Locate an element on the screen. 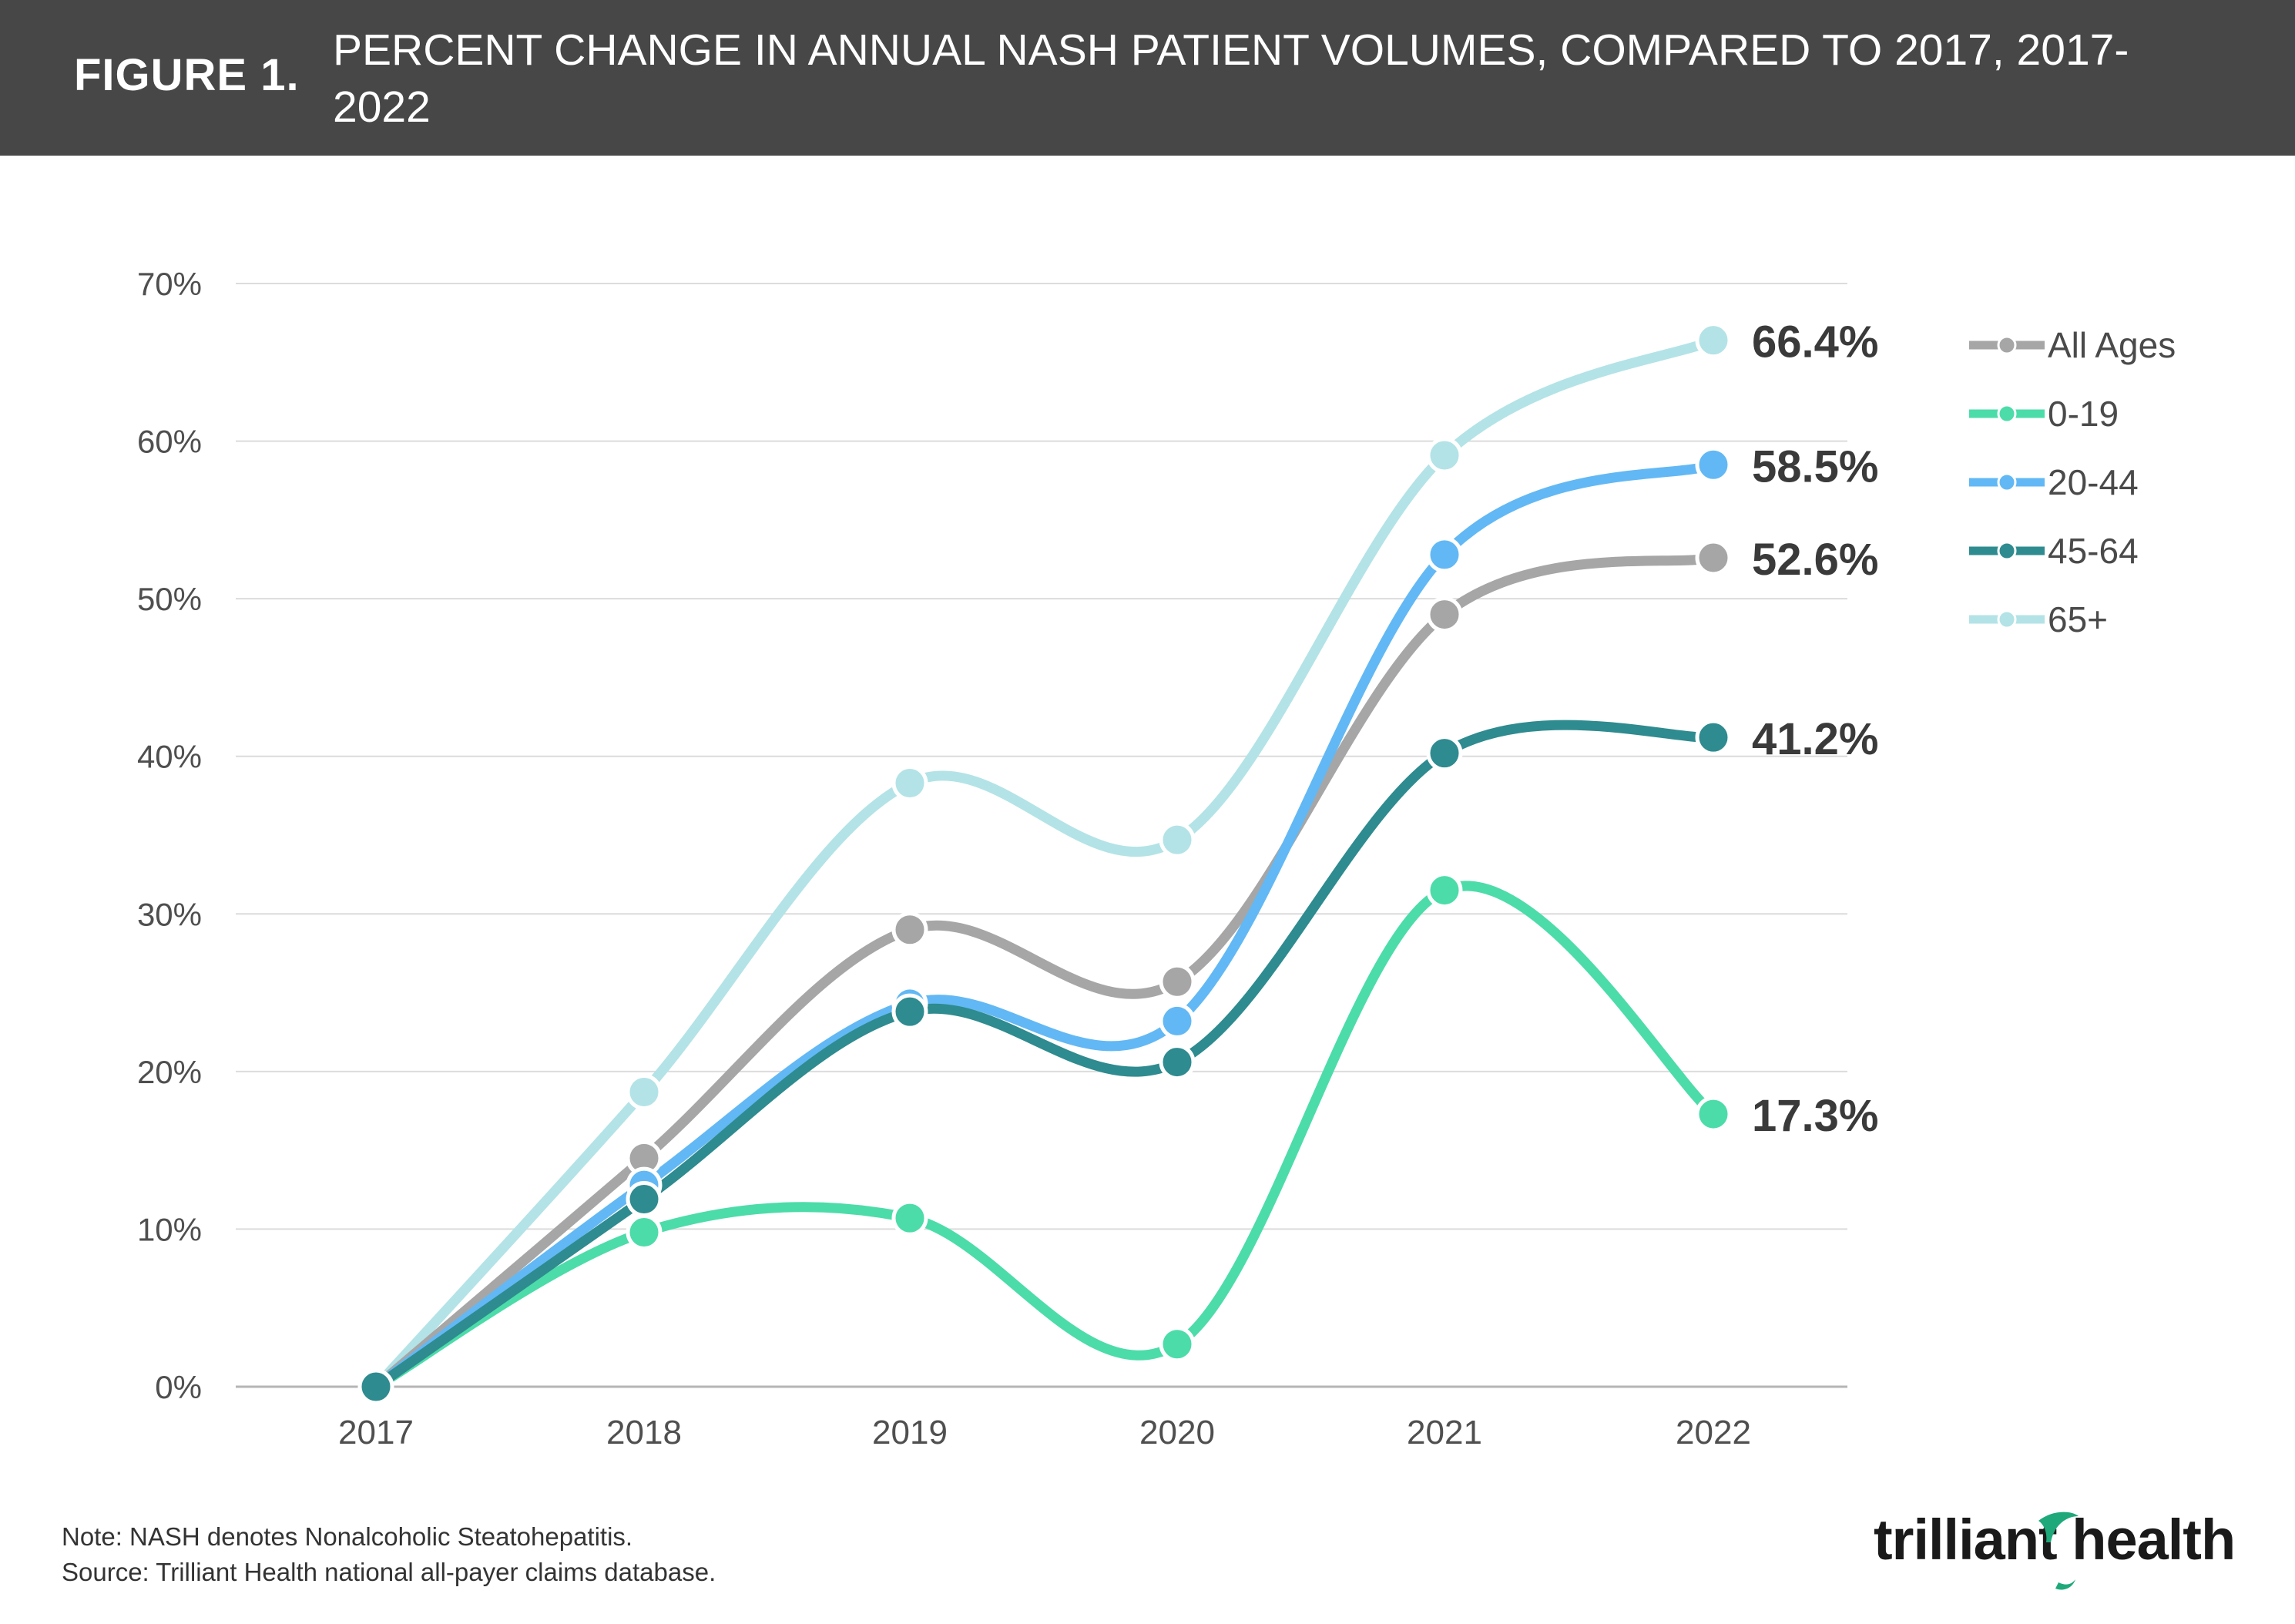  legend-label: All Ages is located at coordinates (2112, 345).